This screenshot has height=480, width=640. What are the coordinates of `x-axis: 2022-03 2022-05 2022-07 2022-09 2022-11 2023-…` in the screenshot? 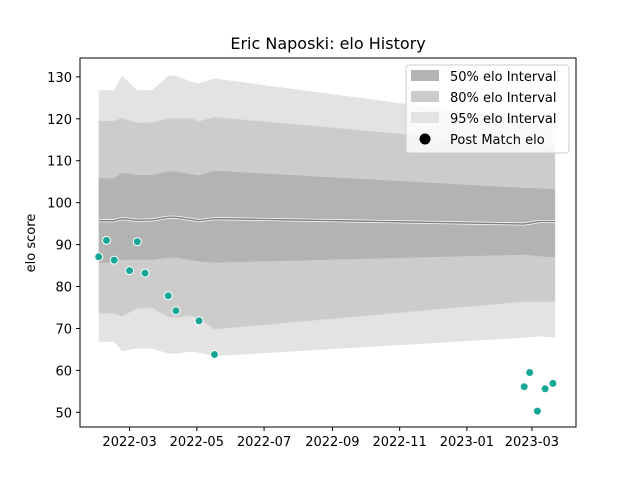 It's located at (330, 438).